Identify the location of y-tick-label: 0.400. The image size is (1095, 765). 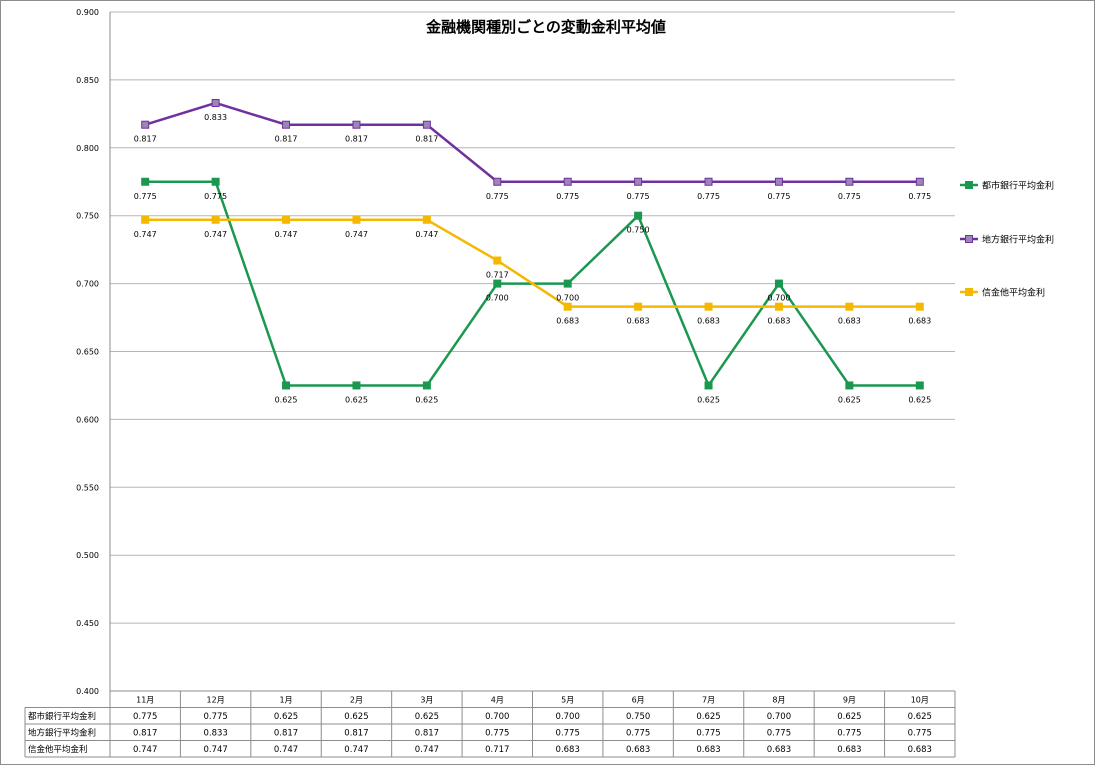
(87, 691).